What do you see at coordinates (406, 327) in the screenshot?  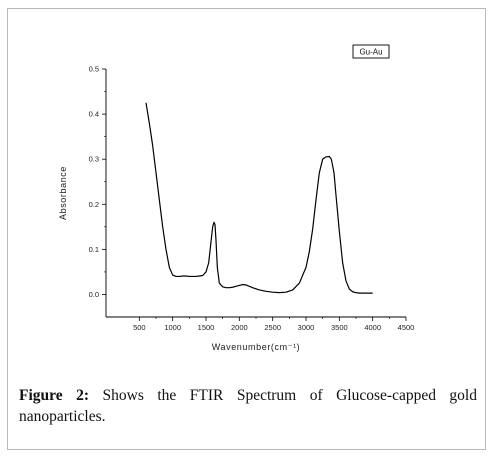 I see `x-tick-label: 4500` at bounding box center [406, 327].